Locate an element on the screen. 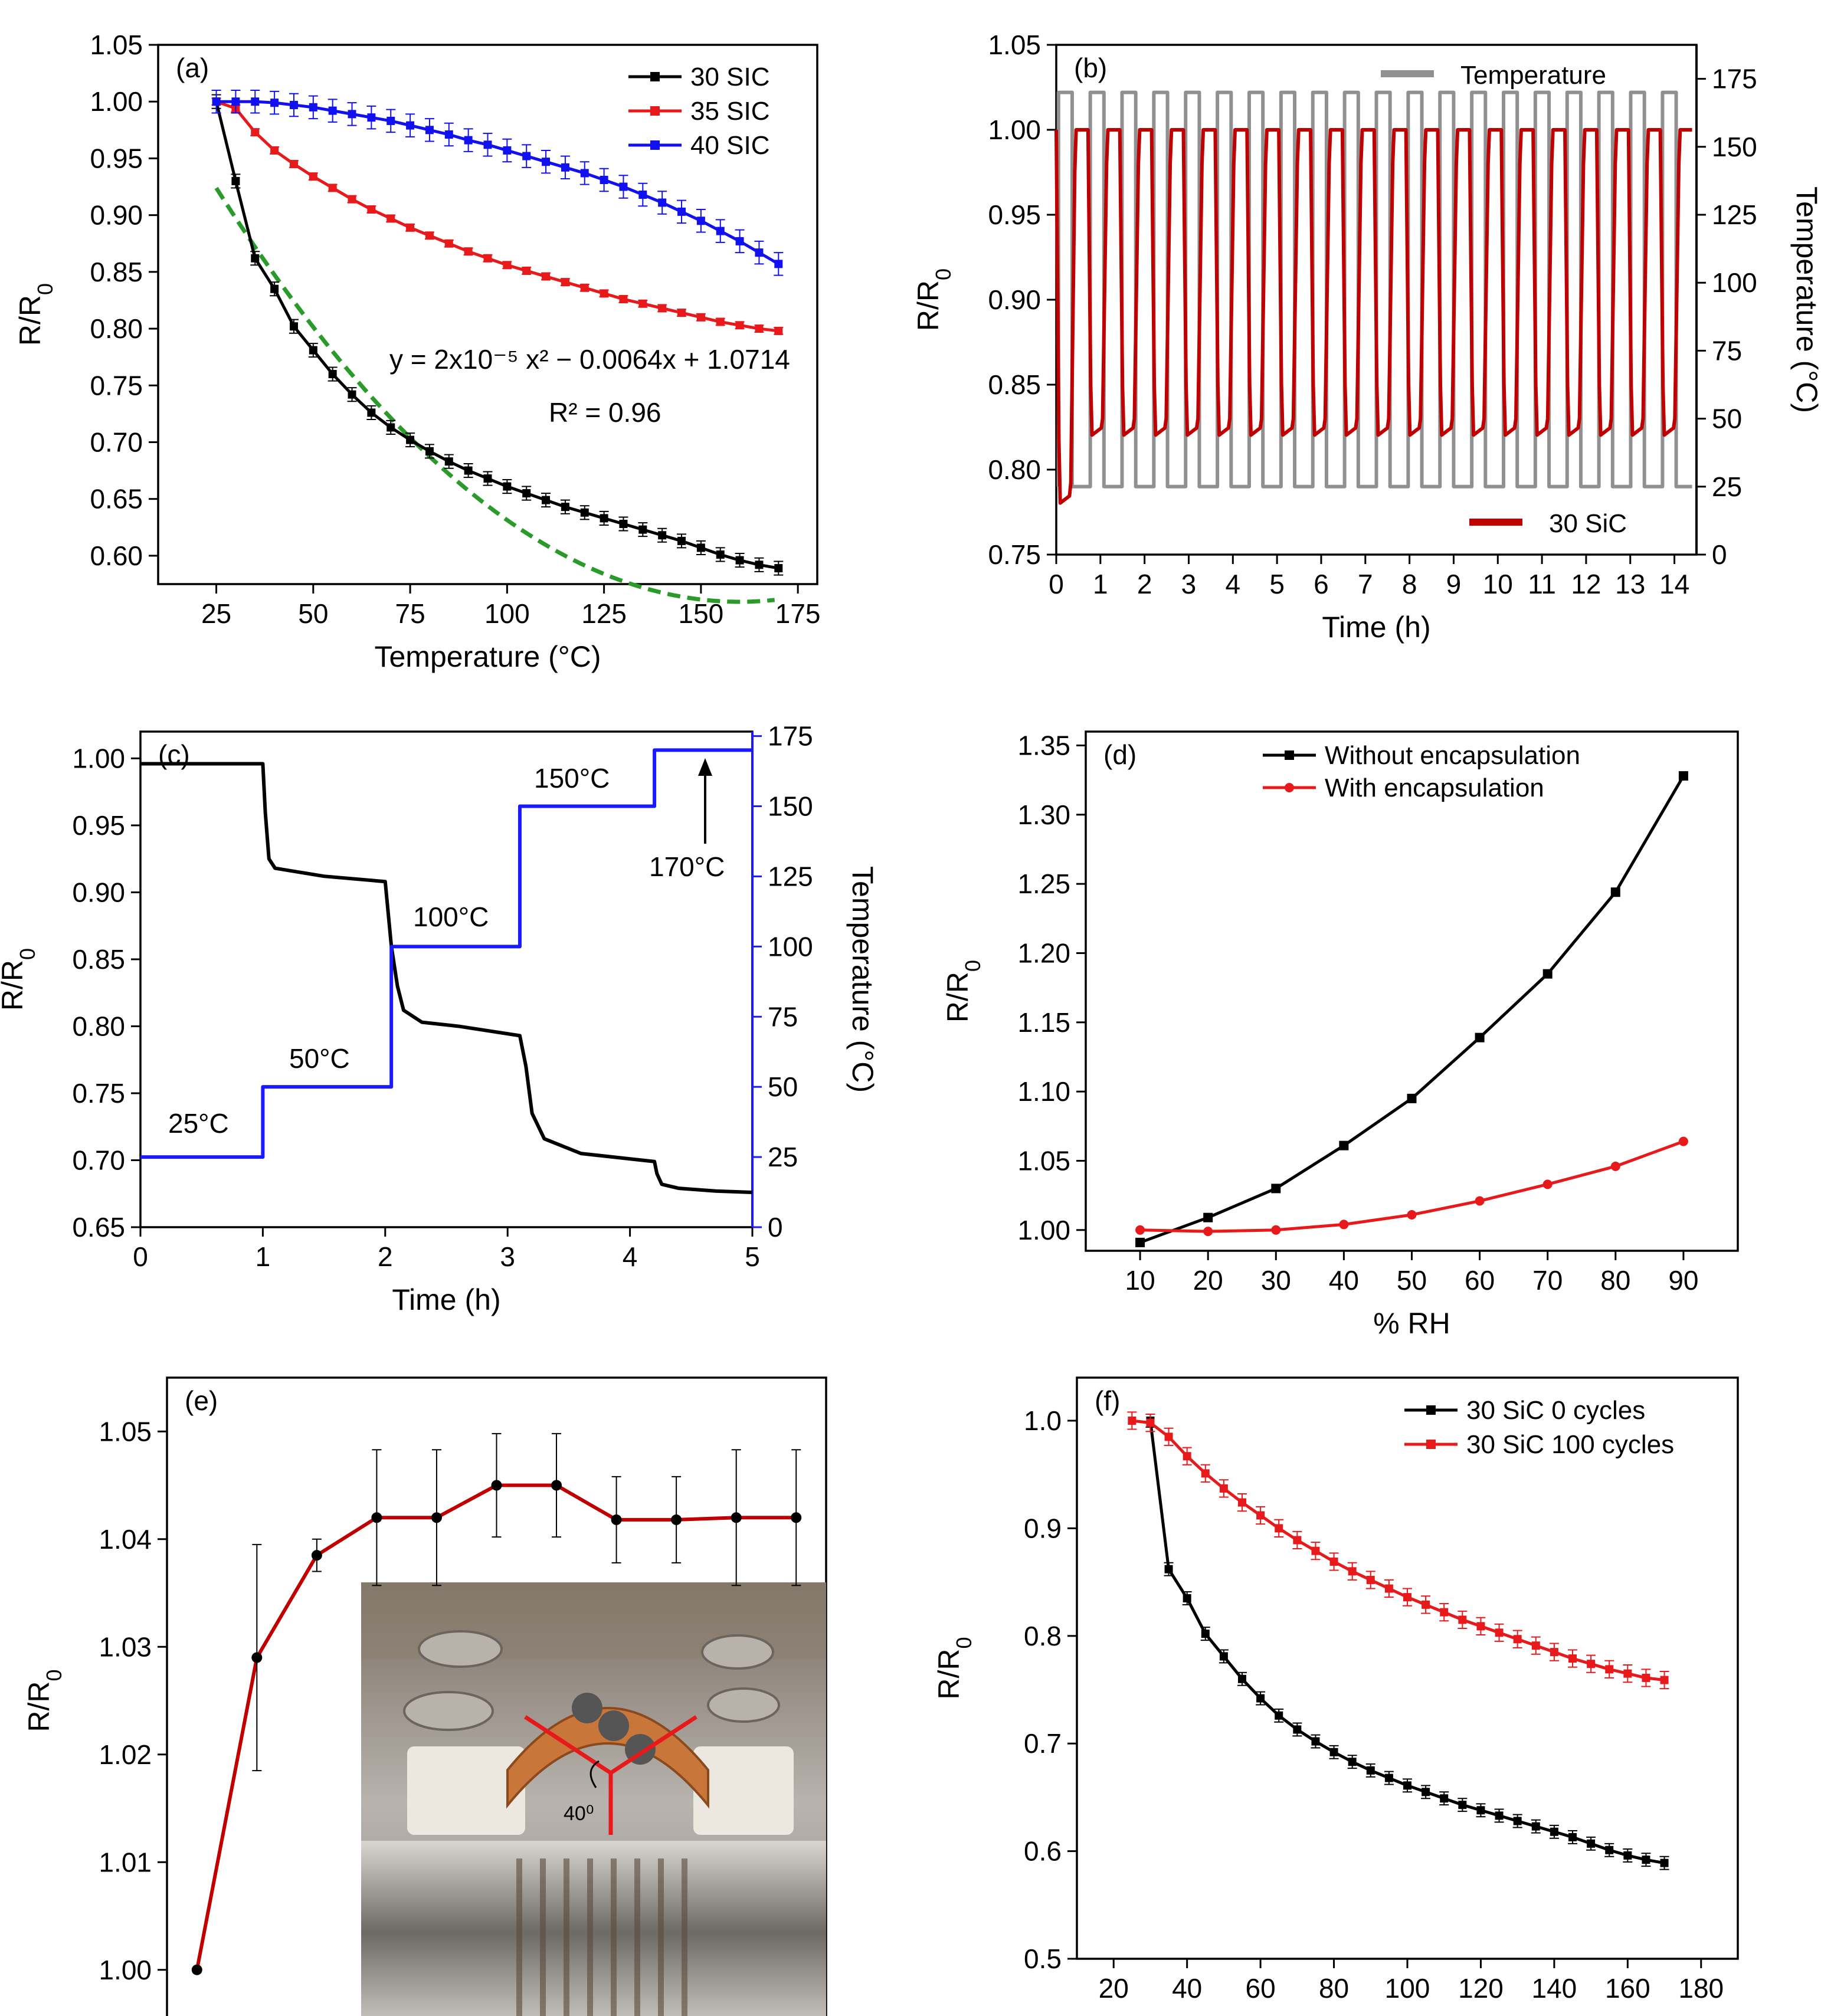  x-tick-label: 75 is located at coordinates (410, 613).